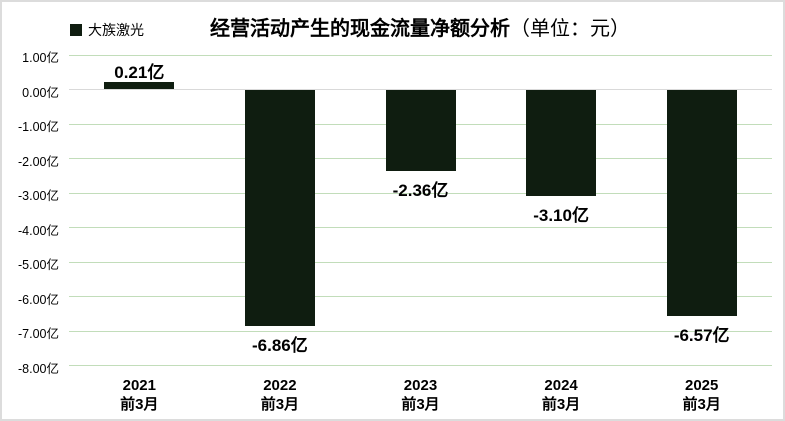 The image size is (785, 421). Describe the element at coordinates (38, 161) in the screenshot. I see `y-axis-tick-label: -2.00亿` at that location.